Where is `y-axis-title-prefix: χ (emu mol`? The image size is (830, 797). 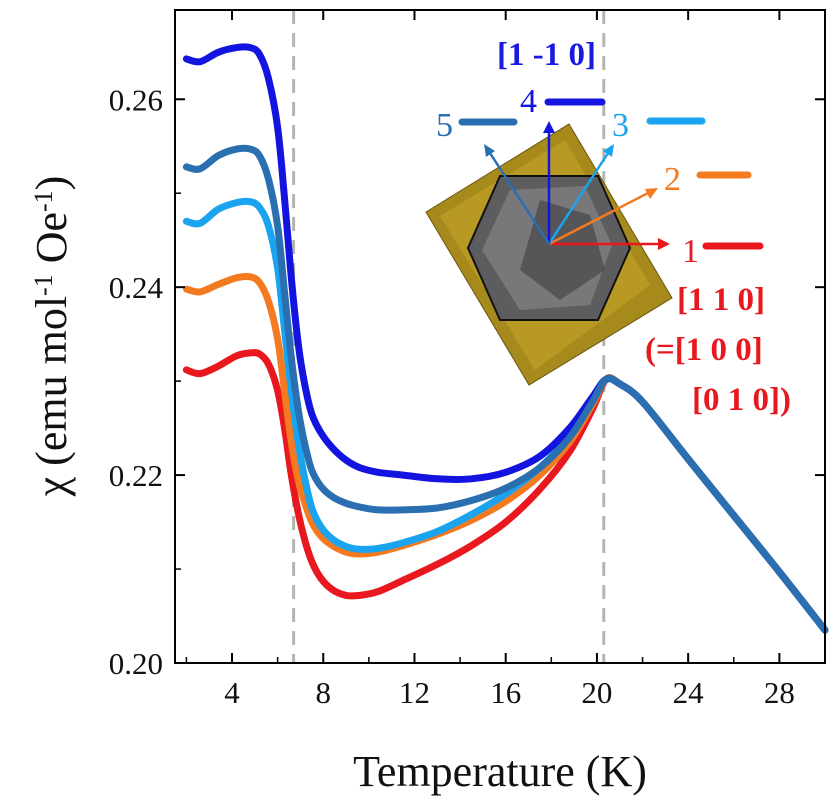
y-axis-title-prefix: χ (emu mol is located at coordinates (51, 396).